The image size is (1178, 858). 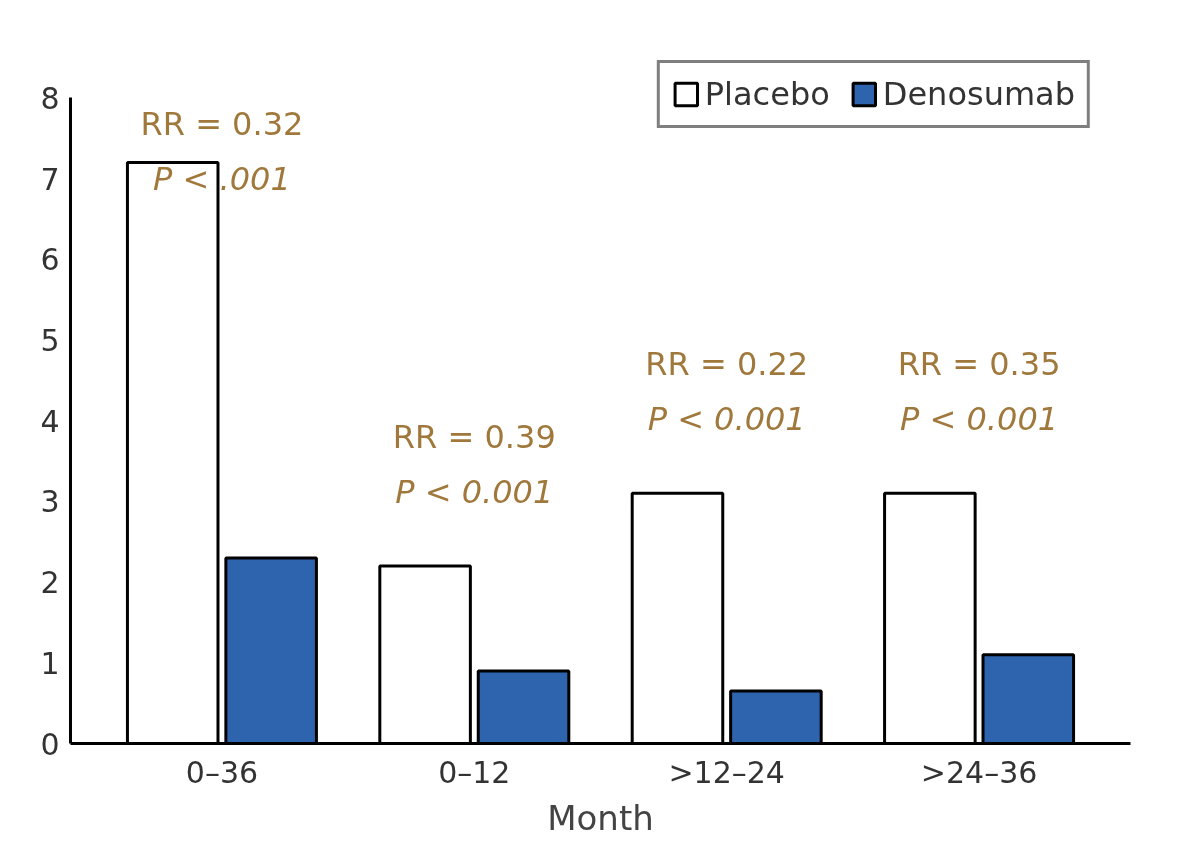 I want to click on legend-label: Denosumab, so click(x=978, y=94).